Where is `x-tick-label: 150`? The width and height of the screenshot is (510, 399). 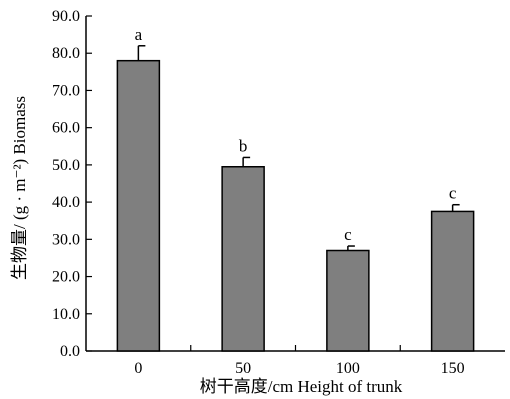 x-tick-label: 150 is located at coordinates (453, 368).